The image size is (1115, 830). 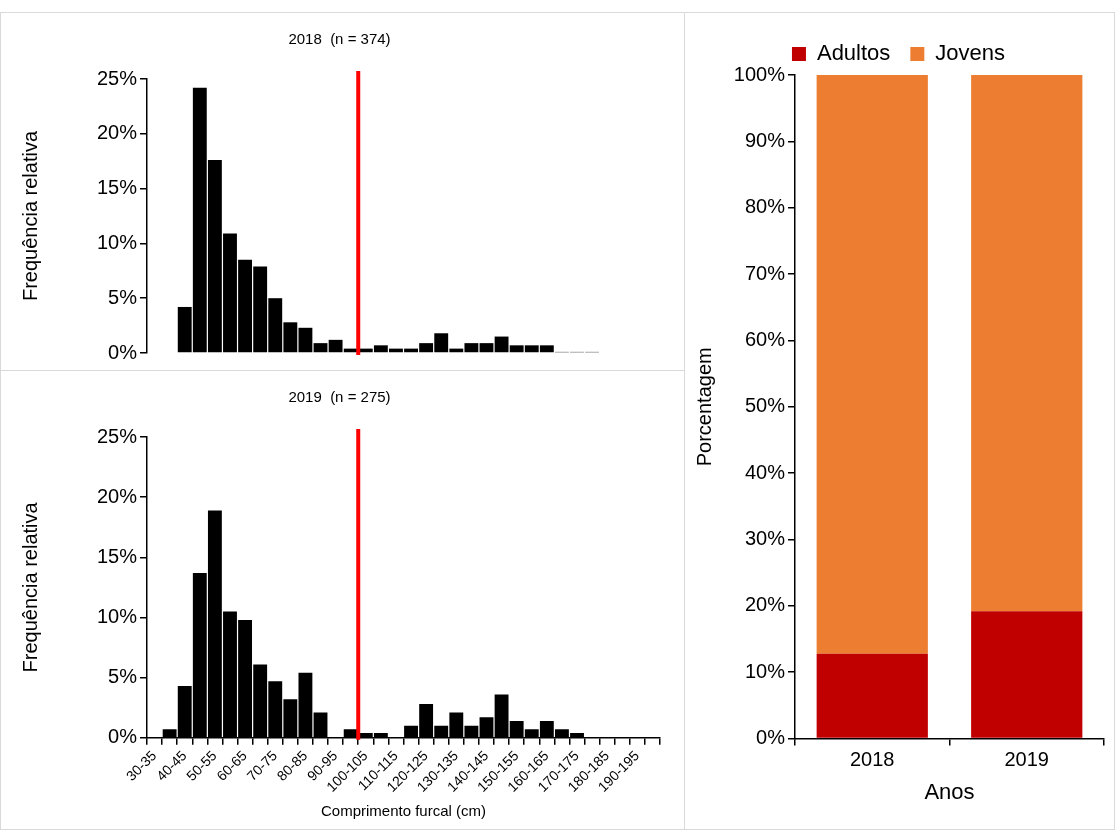 What do you see at coordinates (853, 53) in the screenshot?
I see `legend-label: Adultos` at bounding box center [853, 53].